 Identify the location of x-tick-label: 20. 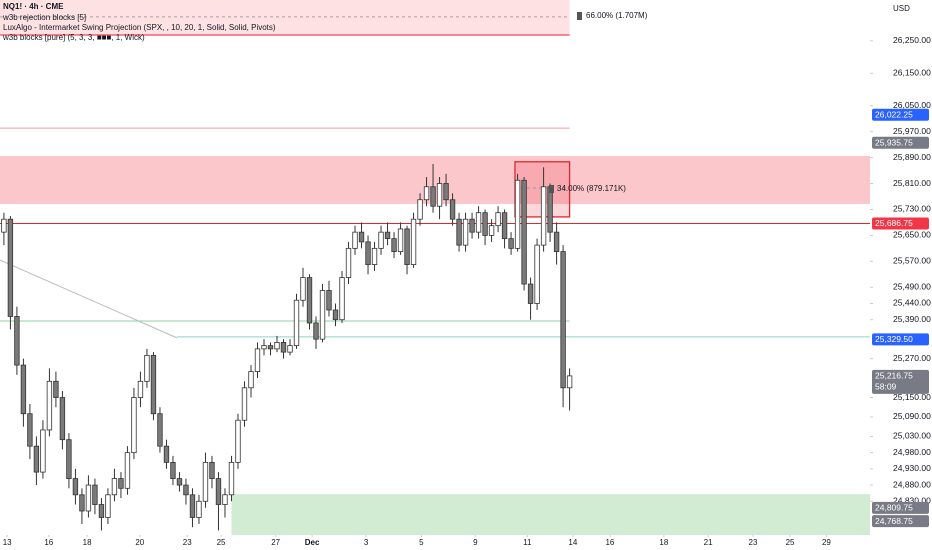
(139, 542).